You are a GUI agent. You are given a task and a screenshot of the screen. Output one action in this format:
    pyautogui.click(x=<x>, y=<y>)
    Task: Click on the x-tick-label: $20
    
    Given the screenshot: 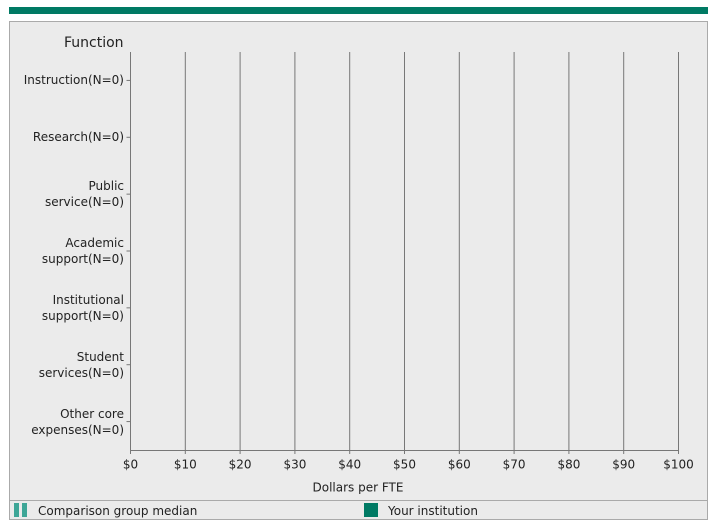 What is the action you would take?
    pyautogui.click(x=240, y=465)
    